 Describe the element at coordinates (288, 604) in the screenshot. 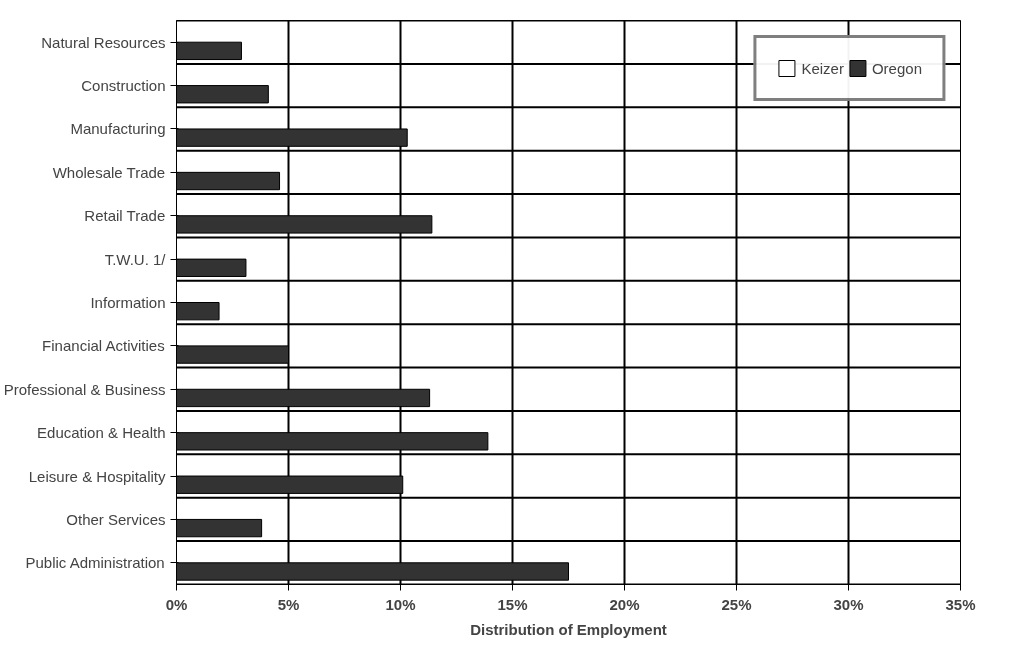

I see `x-tick-label: 5%` at that location.